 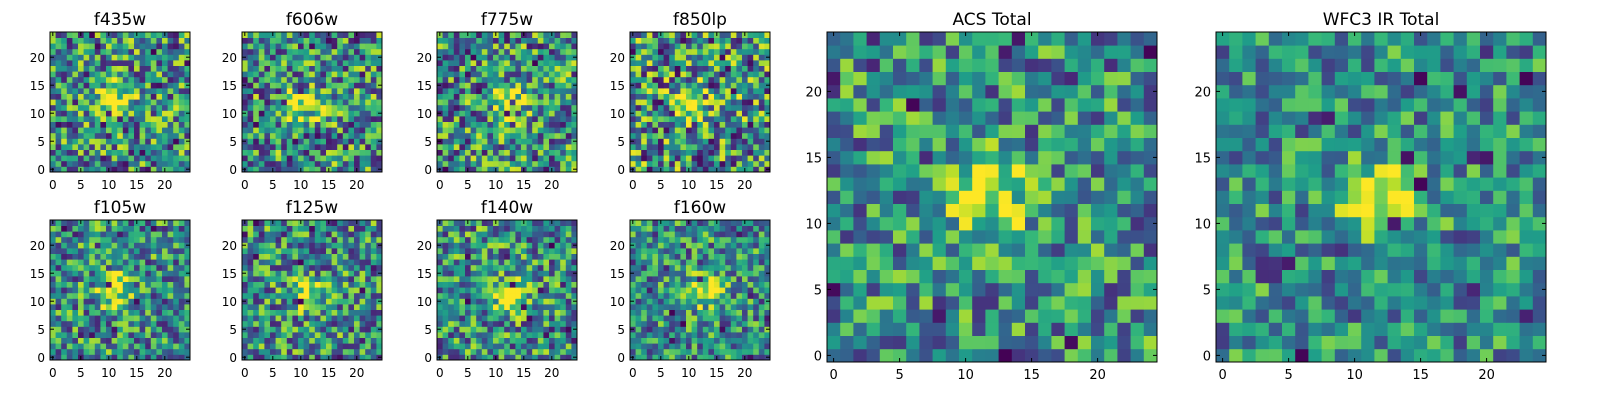 What do you see at coordinates (428, 170) in the screenshot?
I see `y-tick-label: 0` at bounding box center [428, 170].